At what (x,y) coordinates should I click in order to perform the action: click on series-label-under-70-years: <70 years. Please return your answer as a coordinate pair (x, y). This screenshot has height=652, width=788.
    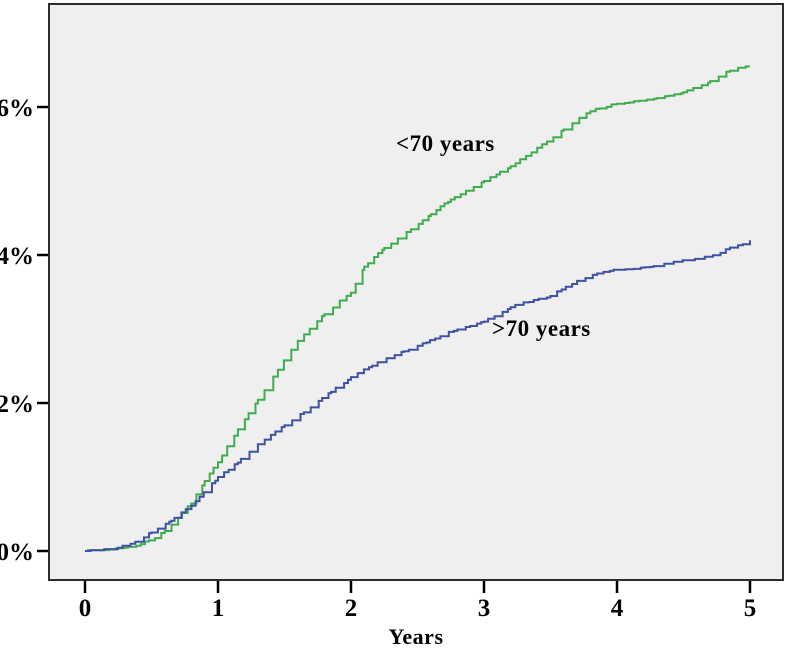
    Looking at the image, I should click on (445, 143).